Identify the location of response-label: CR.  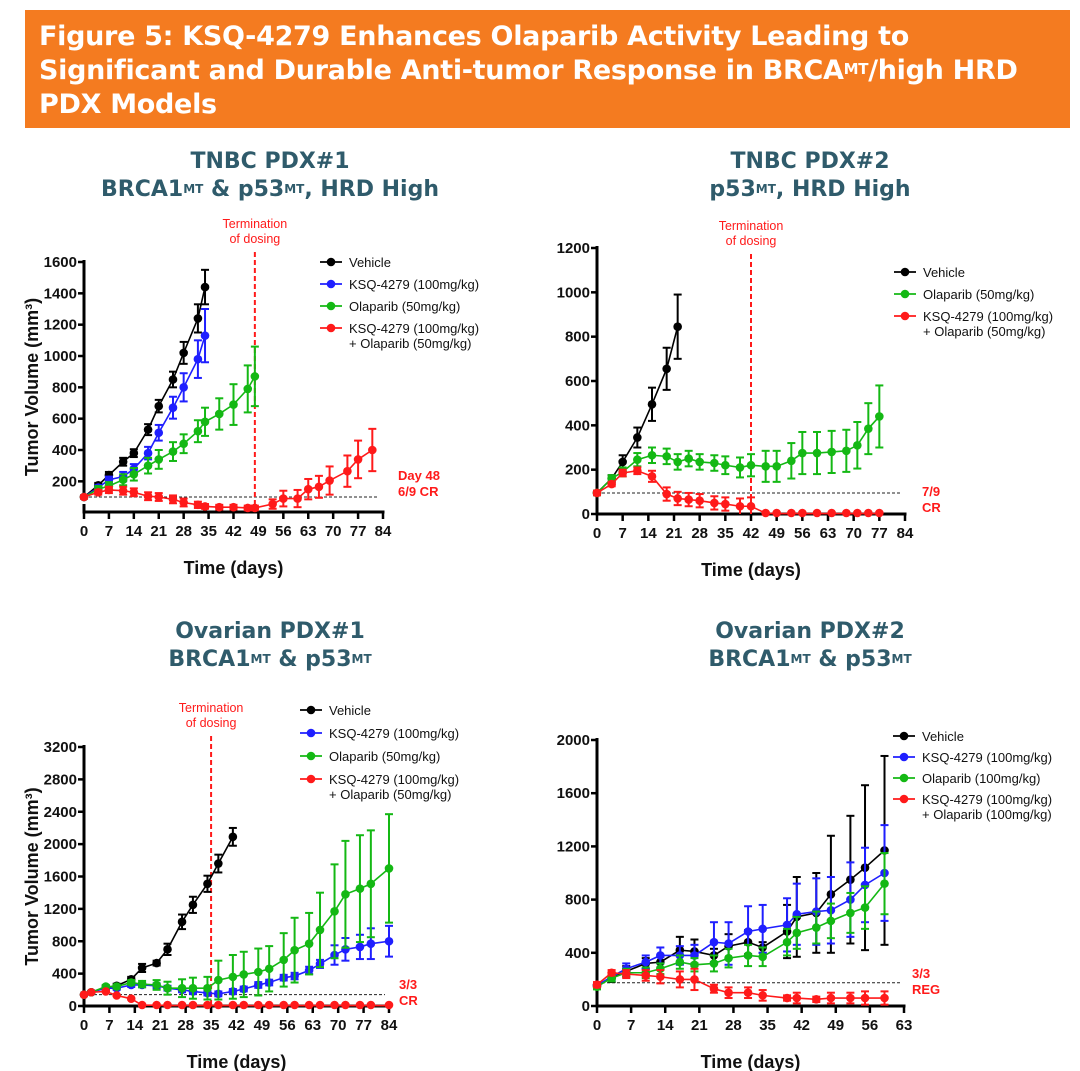
(931, 507).